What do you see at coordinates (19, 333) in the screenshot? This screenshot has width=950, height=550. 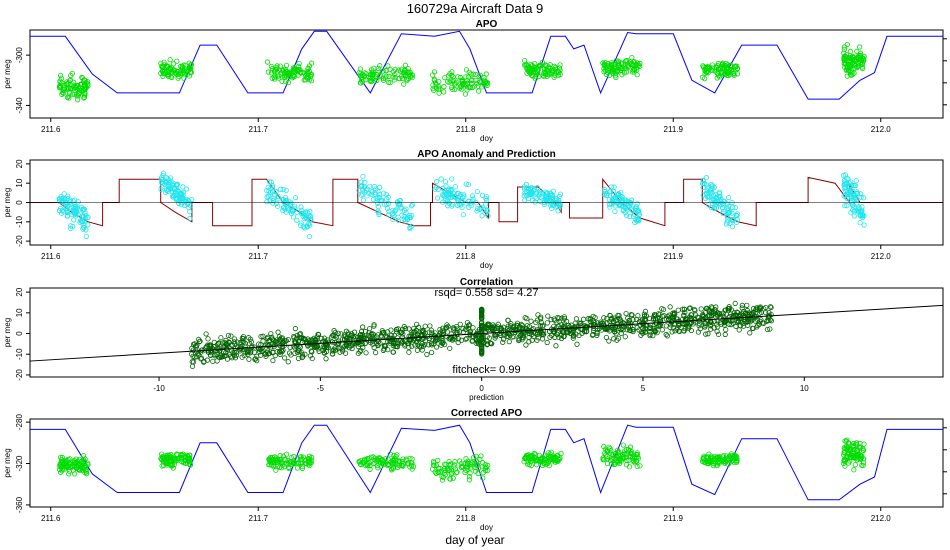 I see `y-tick-label: 0` at bounding box center [19, 333].